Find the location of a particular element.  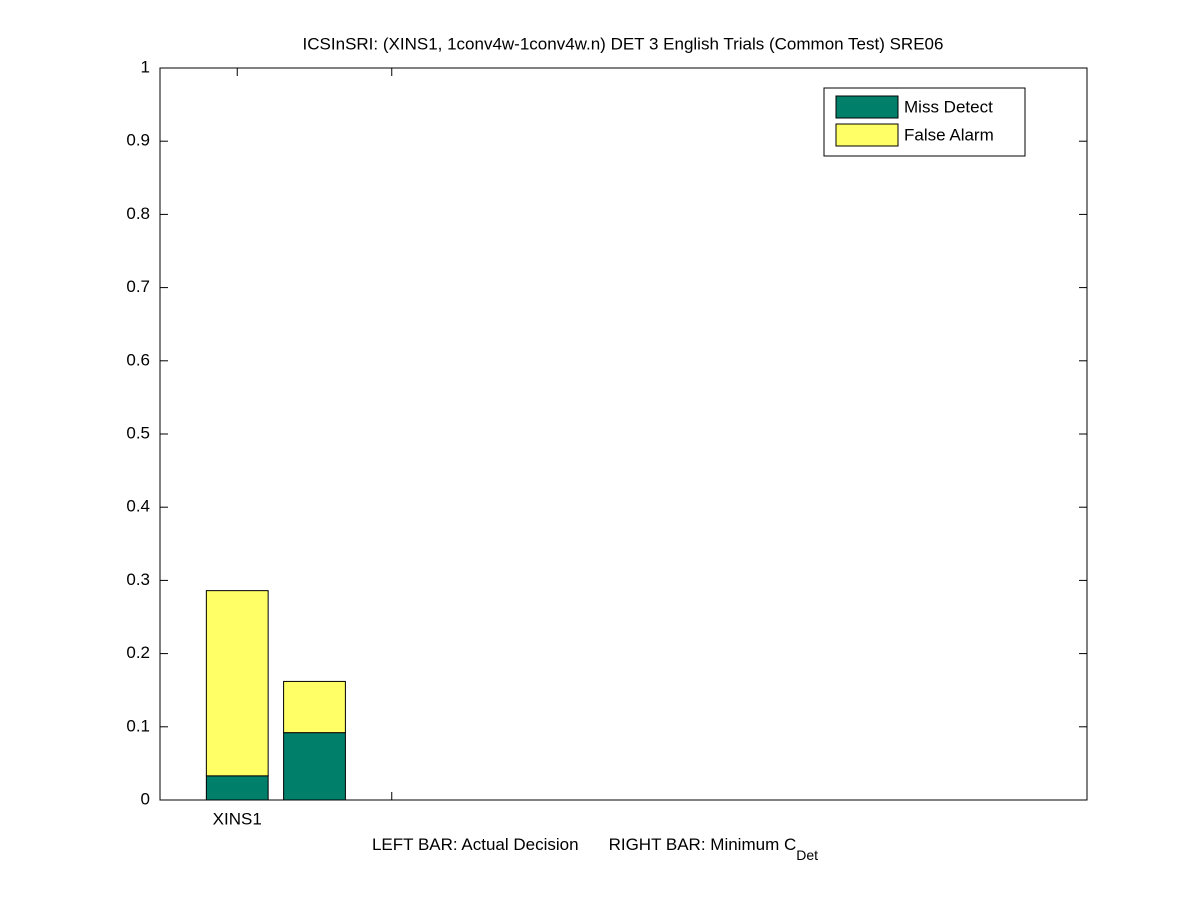

legend-label: False Alarm is located at coordinates (949, 134).